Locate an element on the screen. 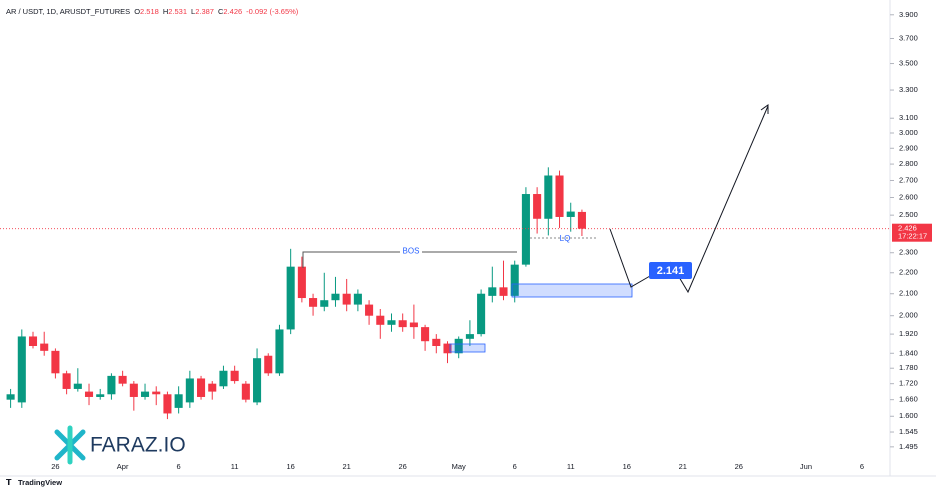  h-value: 2.531 is located at coordinates (177, 11).